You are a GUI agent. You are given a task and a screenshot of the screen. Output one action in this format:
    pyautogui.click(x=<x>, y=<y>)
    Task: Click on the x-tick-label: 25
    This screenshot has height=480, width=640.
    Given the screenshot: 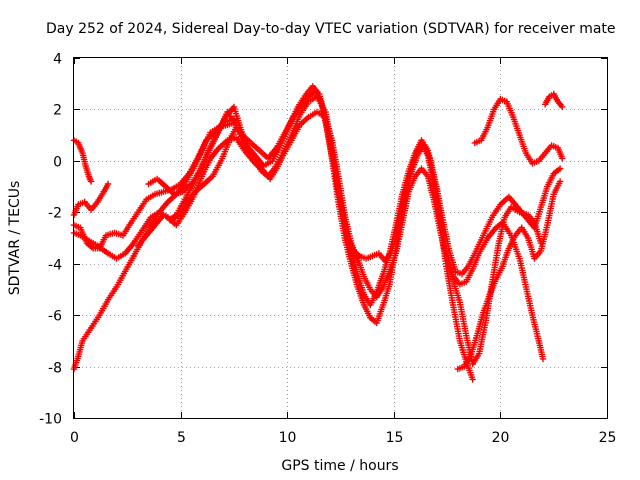 What is the action you would take?
    pyautogui.click(x=608, y=438)
    